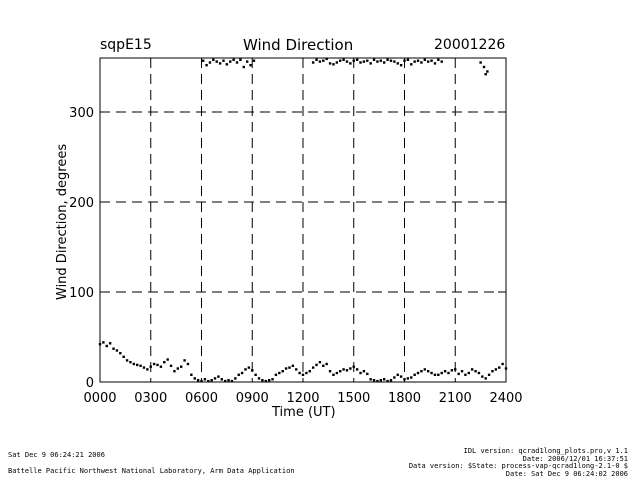 The height and width of the screenshot is (480, 640). What do you see at coordinates (99, 398) in the screenshot?
I see `x-tick-label: 0000` at bounding box center [99, 398].